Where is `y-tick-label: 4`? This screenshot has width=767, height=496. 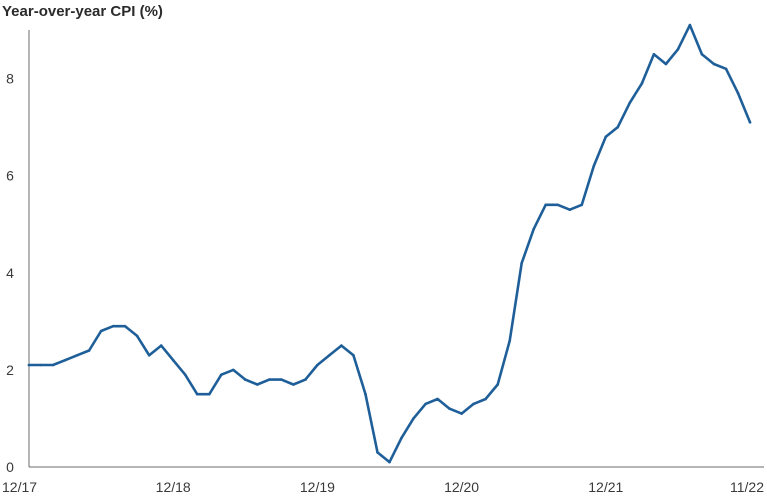 y-tick-label: 4 is located at coordinates (10, 273).